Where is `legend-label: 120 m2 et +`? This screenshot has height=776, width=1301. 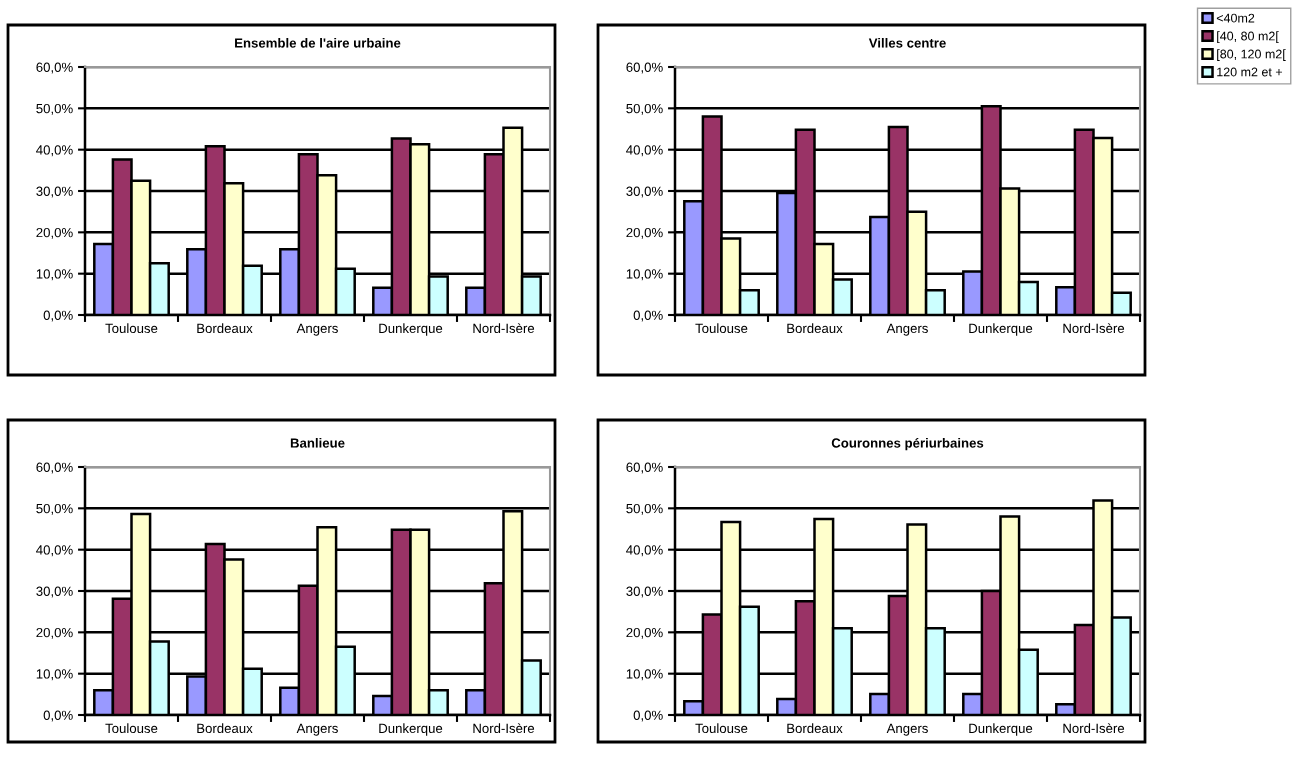
legend-label: 120 m2 et + is located at coordinates (1250, 72).